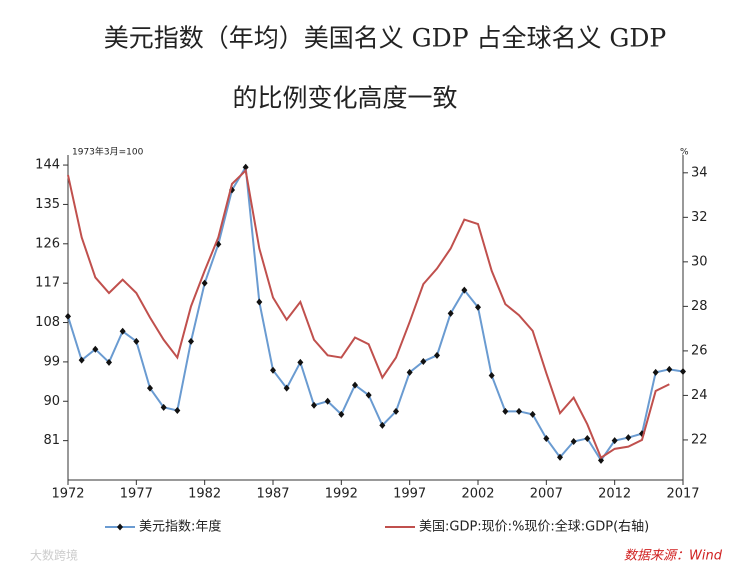  What do you see at coordinates (108, 152) in the screenshot?
I see `y-axis-label: 1973年3月=100` at bounding box center [108, 152].